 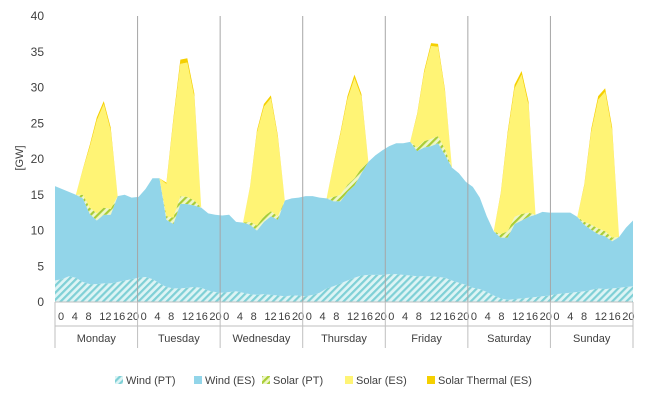 What do you see at coordinates (40, 266) in the screenshot?
I see `y-tick-label: 5` at bounding box center [40, 266].